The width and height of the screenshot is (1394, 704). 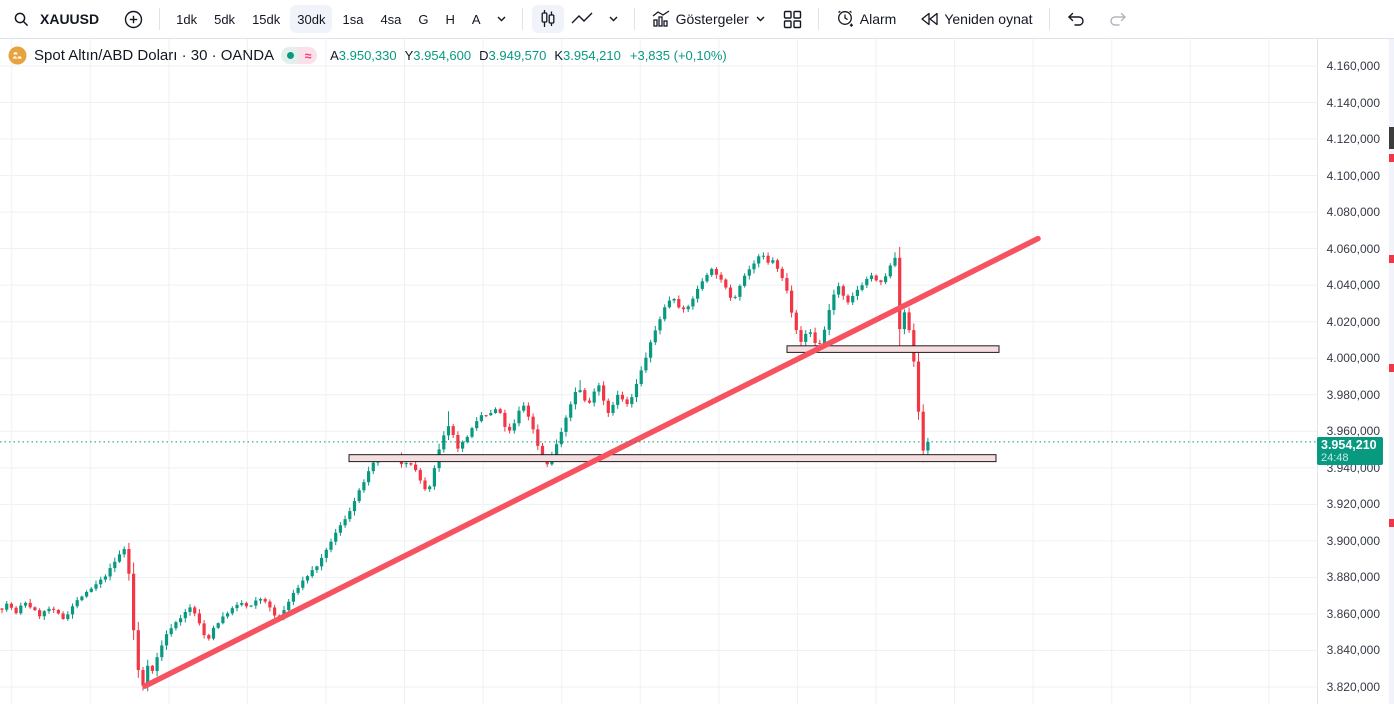 I want to click on price-tick-label: 4.080,000, so click(x=1353, y=212).